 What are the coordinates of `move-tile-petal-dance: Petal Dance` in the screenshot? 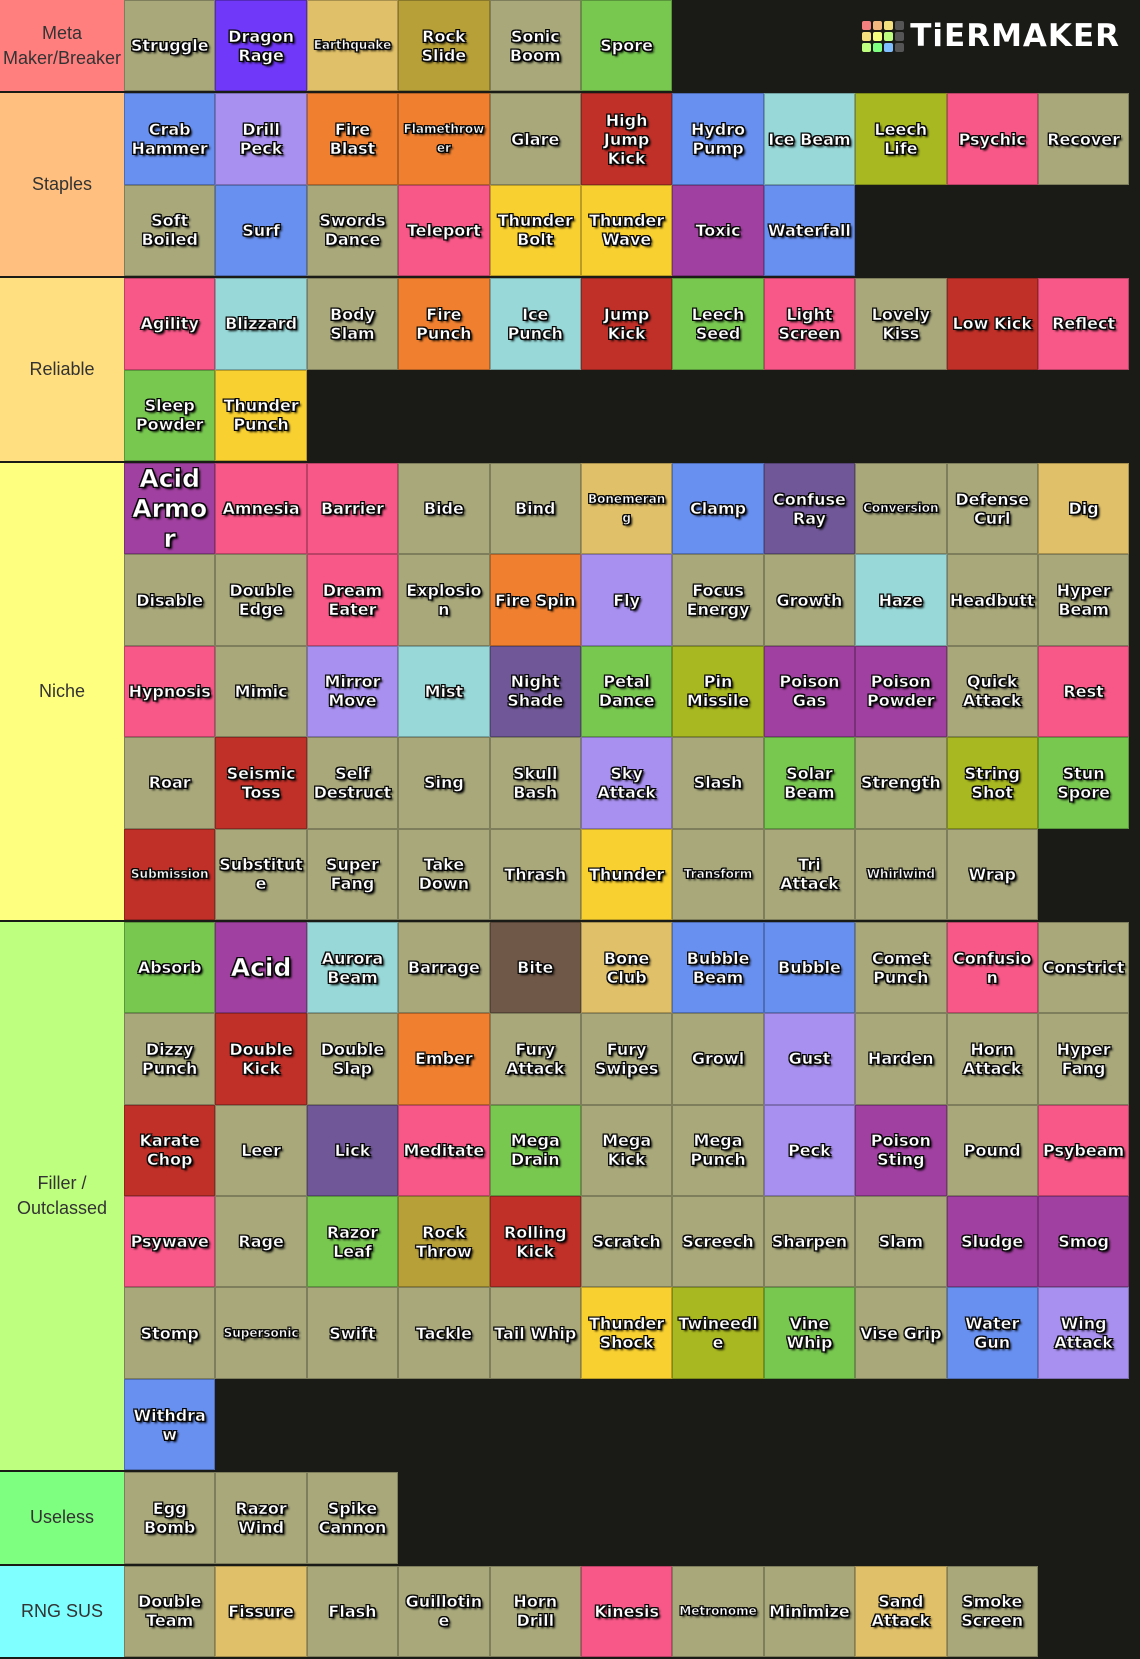 It's located at (626, 691).